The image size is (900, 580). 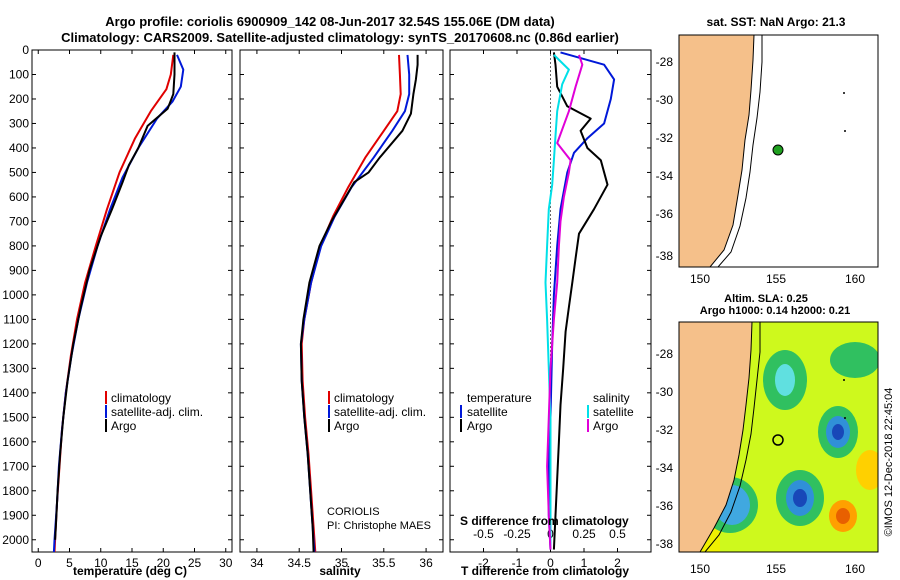 What do you see at coordinates (347, 426) in the screenshot?
I see `legend-argo-label: Argo` at bounding box center [347, 426].